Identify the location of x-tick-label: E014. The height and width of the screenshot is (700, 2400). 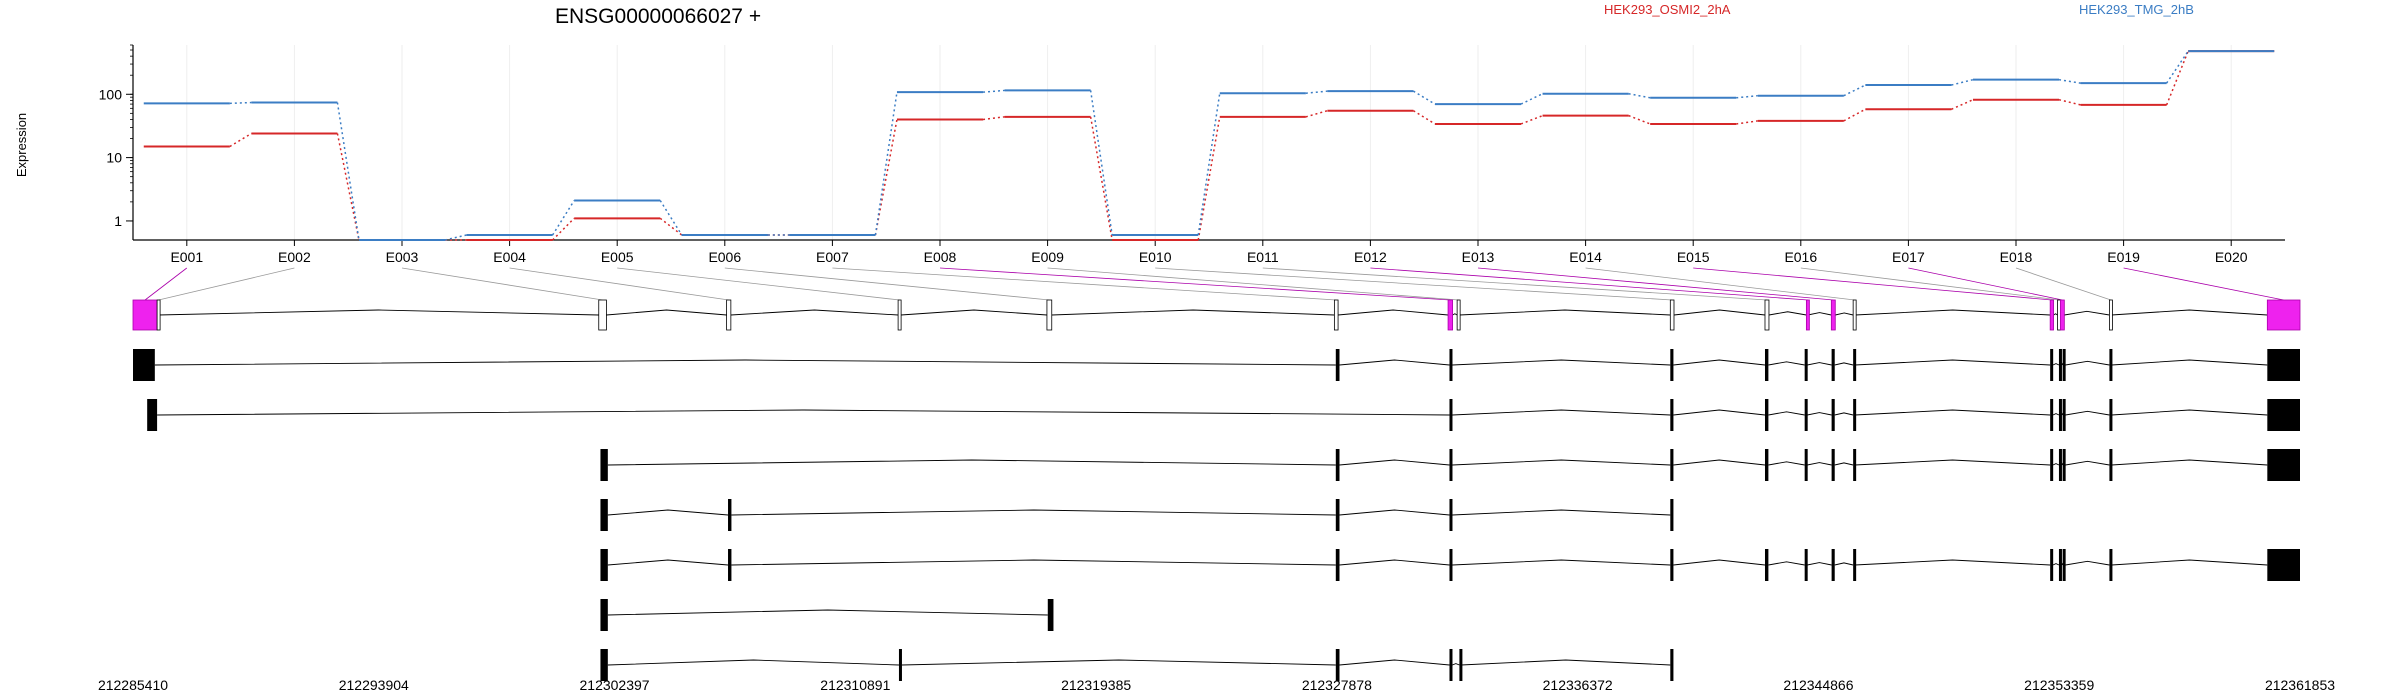
(1585, 257).